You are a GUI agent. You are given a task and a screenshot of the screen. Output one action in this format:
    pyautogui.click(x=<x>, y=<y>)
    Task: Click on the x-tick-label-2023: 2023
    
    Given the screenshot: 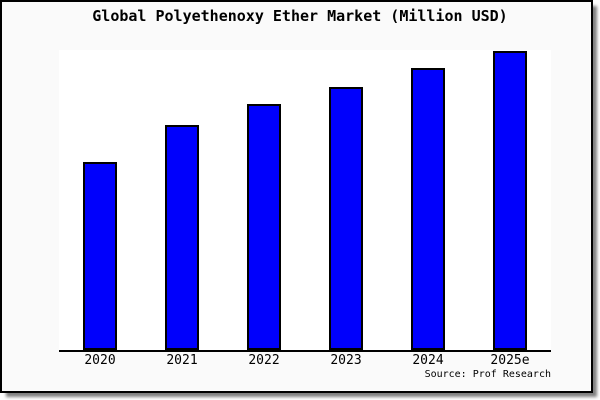 What is the action you would take?
    pyautogui.click(x=346, y=360)
    